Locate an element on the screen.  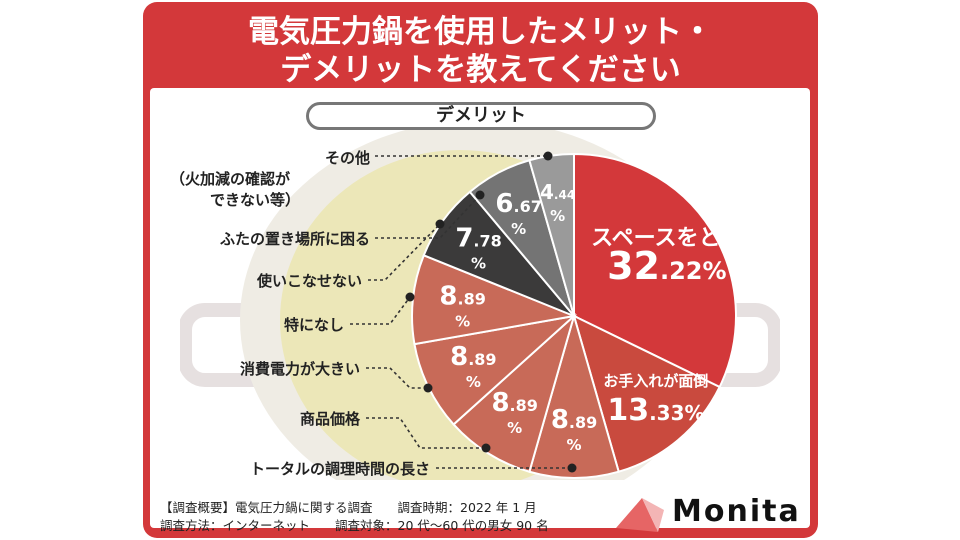
callout-label: その他 is located at coordinates (347, 158).